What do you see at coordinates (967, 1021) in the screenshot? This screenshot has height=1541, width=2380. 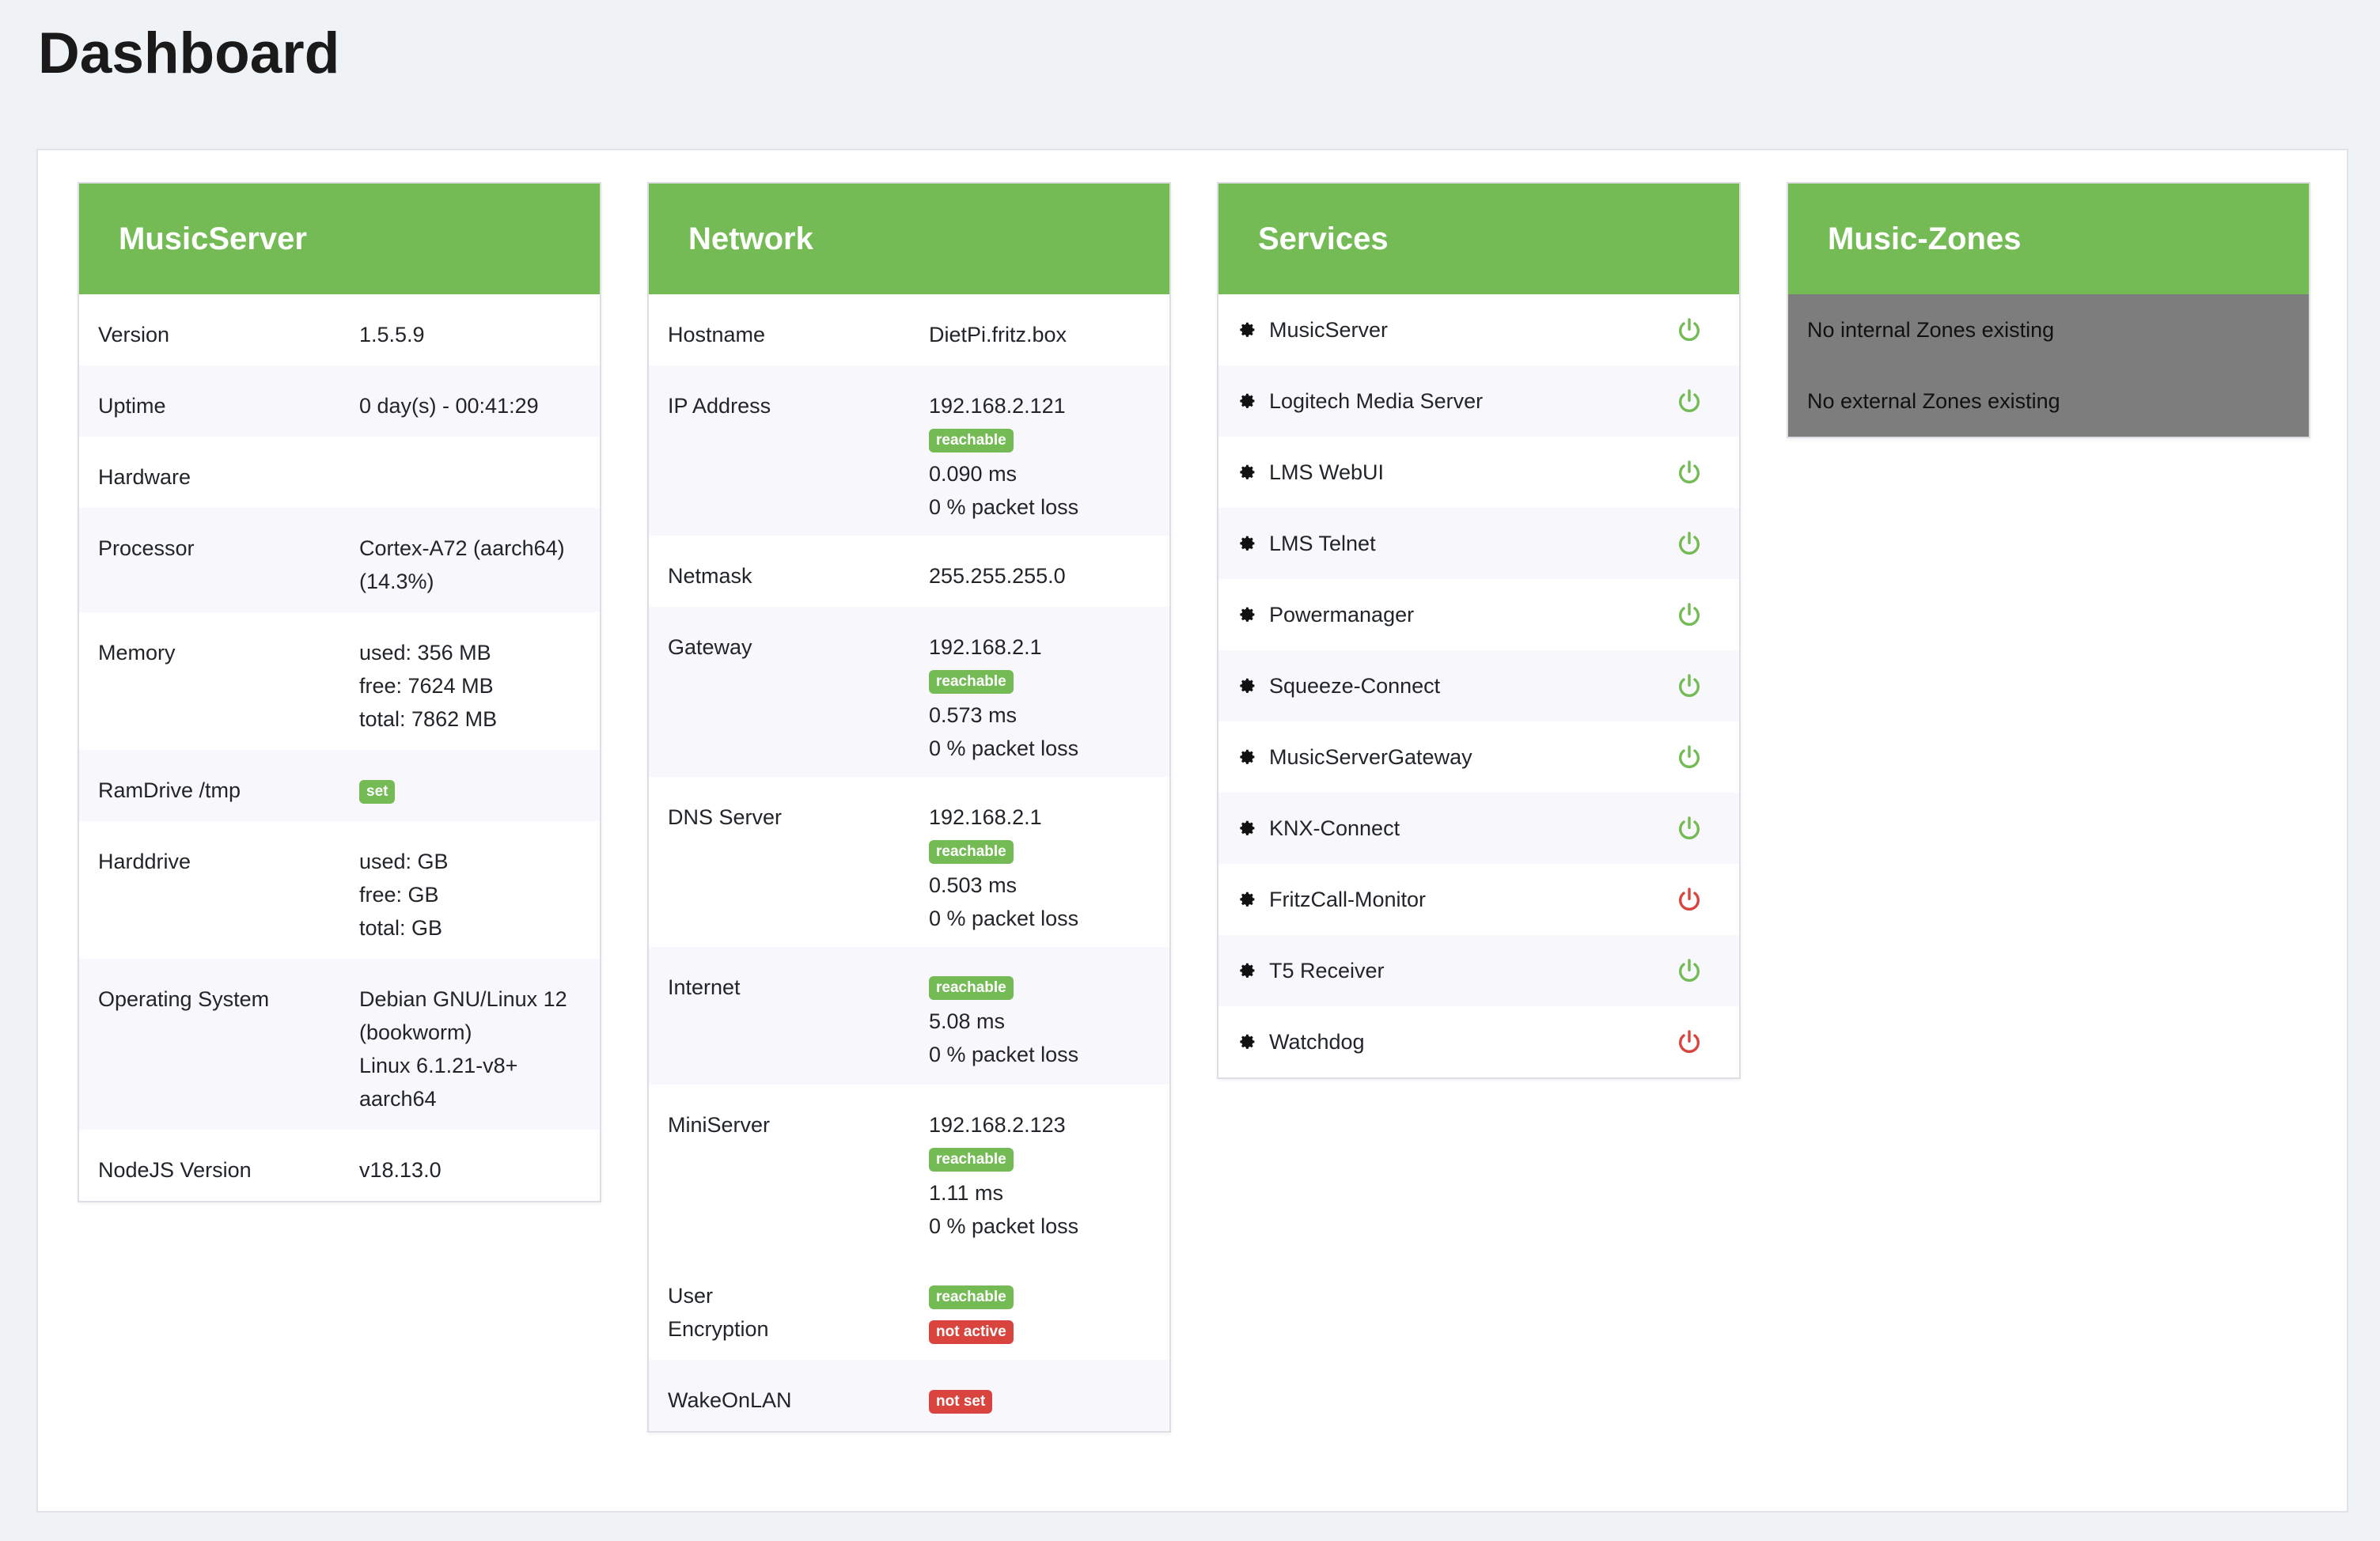 I see `ping-value: 5.08 ms` at bounding box center [967, 1021].